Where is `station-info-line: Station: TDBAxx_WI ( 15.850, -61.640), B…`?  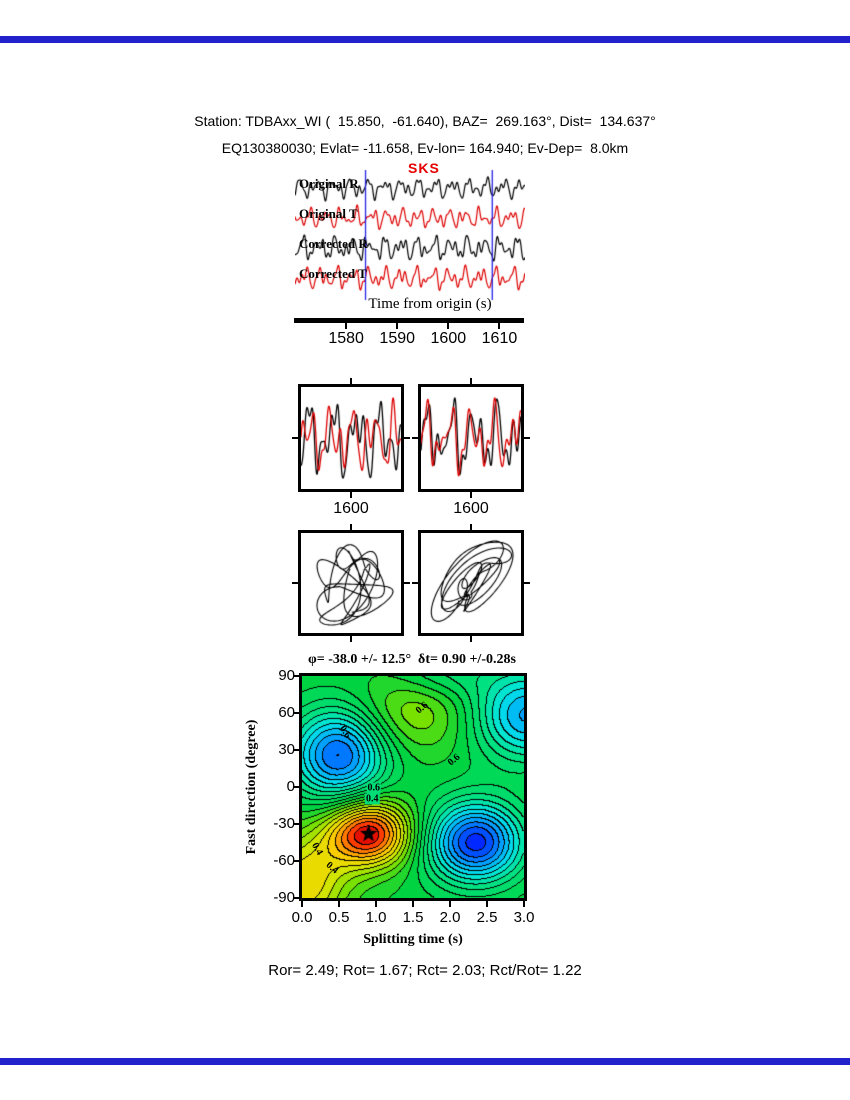
station-info-line: Station: TDBAxx_WI ( 15.850, -61.640), B… is located at coordinates (425, 121).